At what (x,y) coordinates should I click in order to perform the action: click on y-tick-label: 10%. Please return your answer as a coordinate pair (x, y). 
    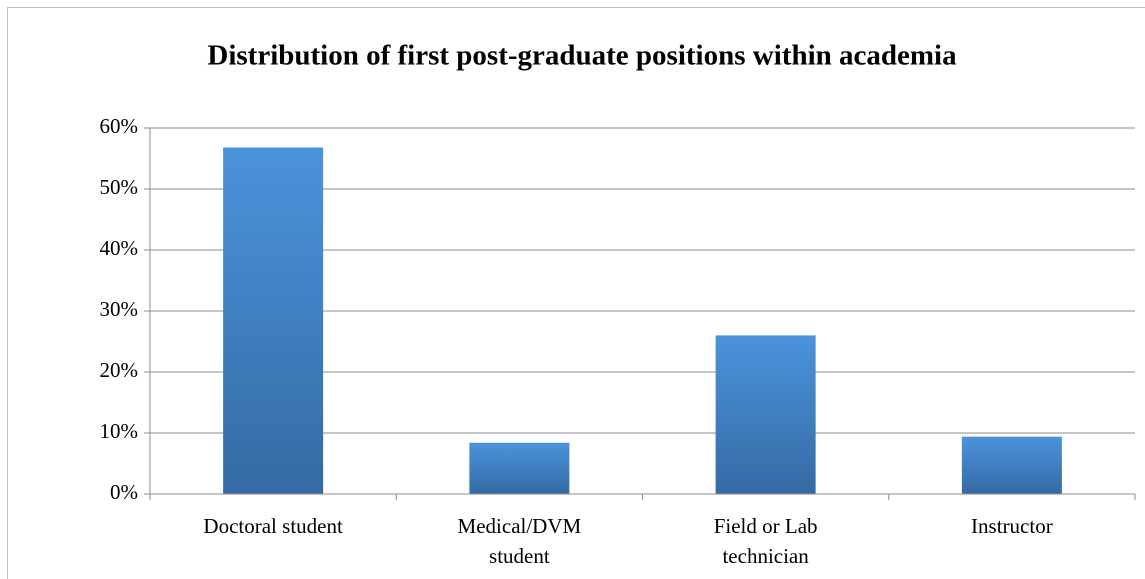
    Looking at the image, I should click on (119, 431).